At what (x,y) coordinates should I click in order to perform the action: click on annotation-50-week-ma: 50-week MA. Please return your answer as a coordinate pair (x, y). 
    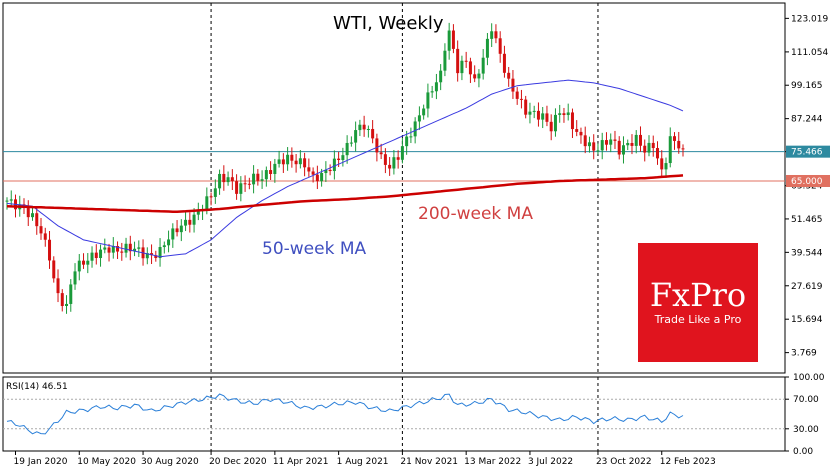
    Looking at the image, I should click on (314, 249).